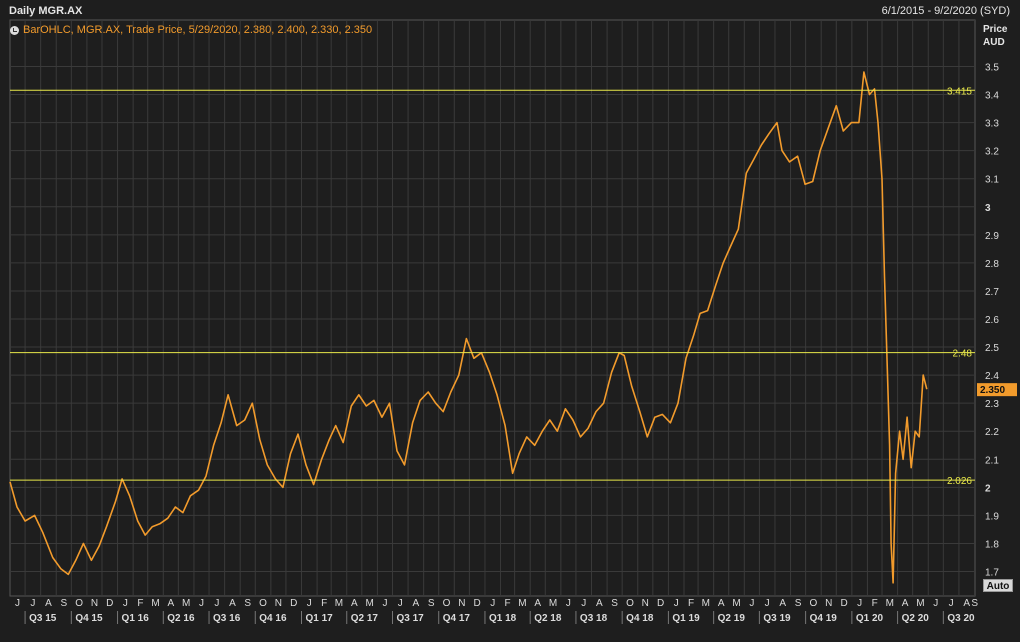 The width and height of the screenshot is (1020, 642). Describe the element at coordinates (959, 481) in the screenshot. I see `reference-line-label: 2.026` at that location.